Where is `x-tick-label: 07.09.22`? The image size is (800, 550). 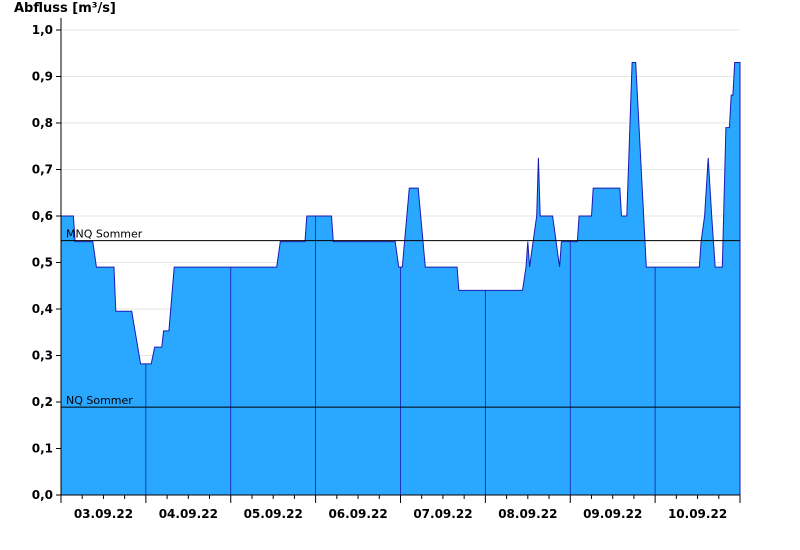
x-tick-label: 07.09.22 is located at coordinates (442, 514).